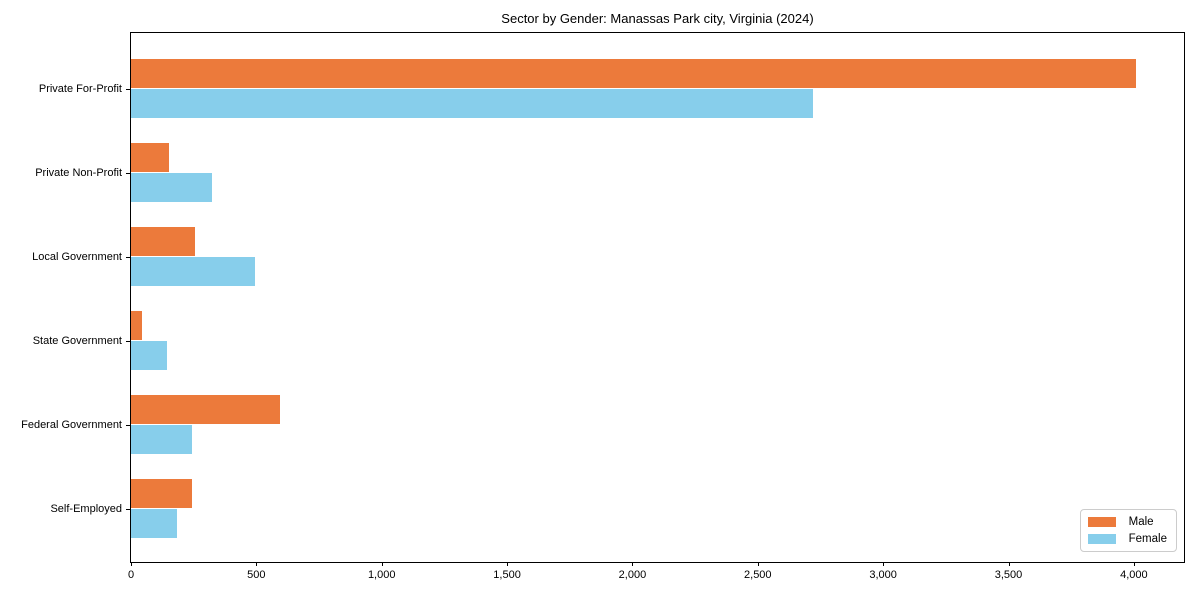 The width and height of the screenshot is (1200, 600). I want to click on female-color-swatch, so click(1101, 539).